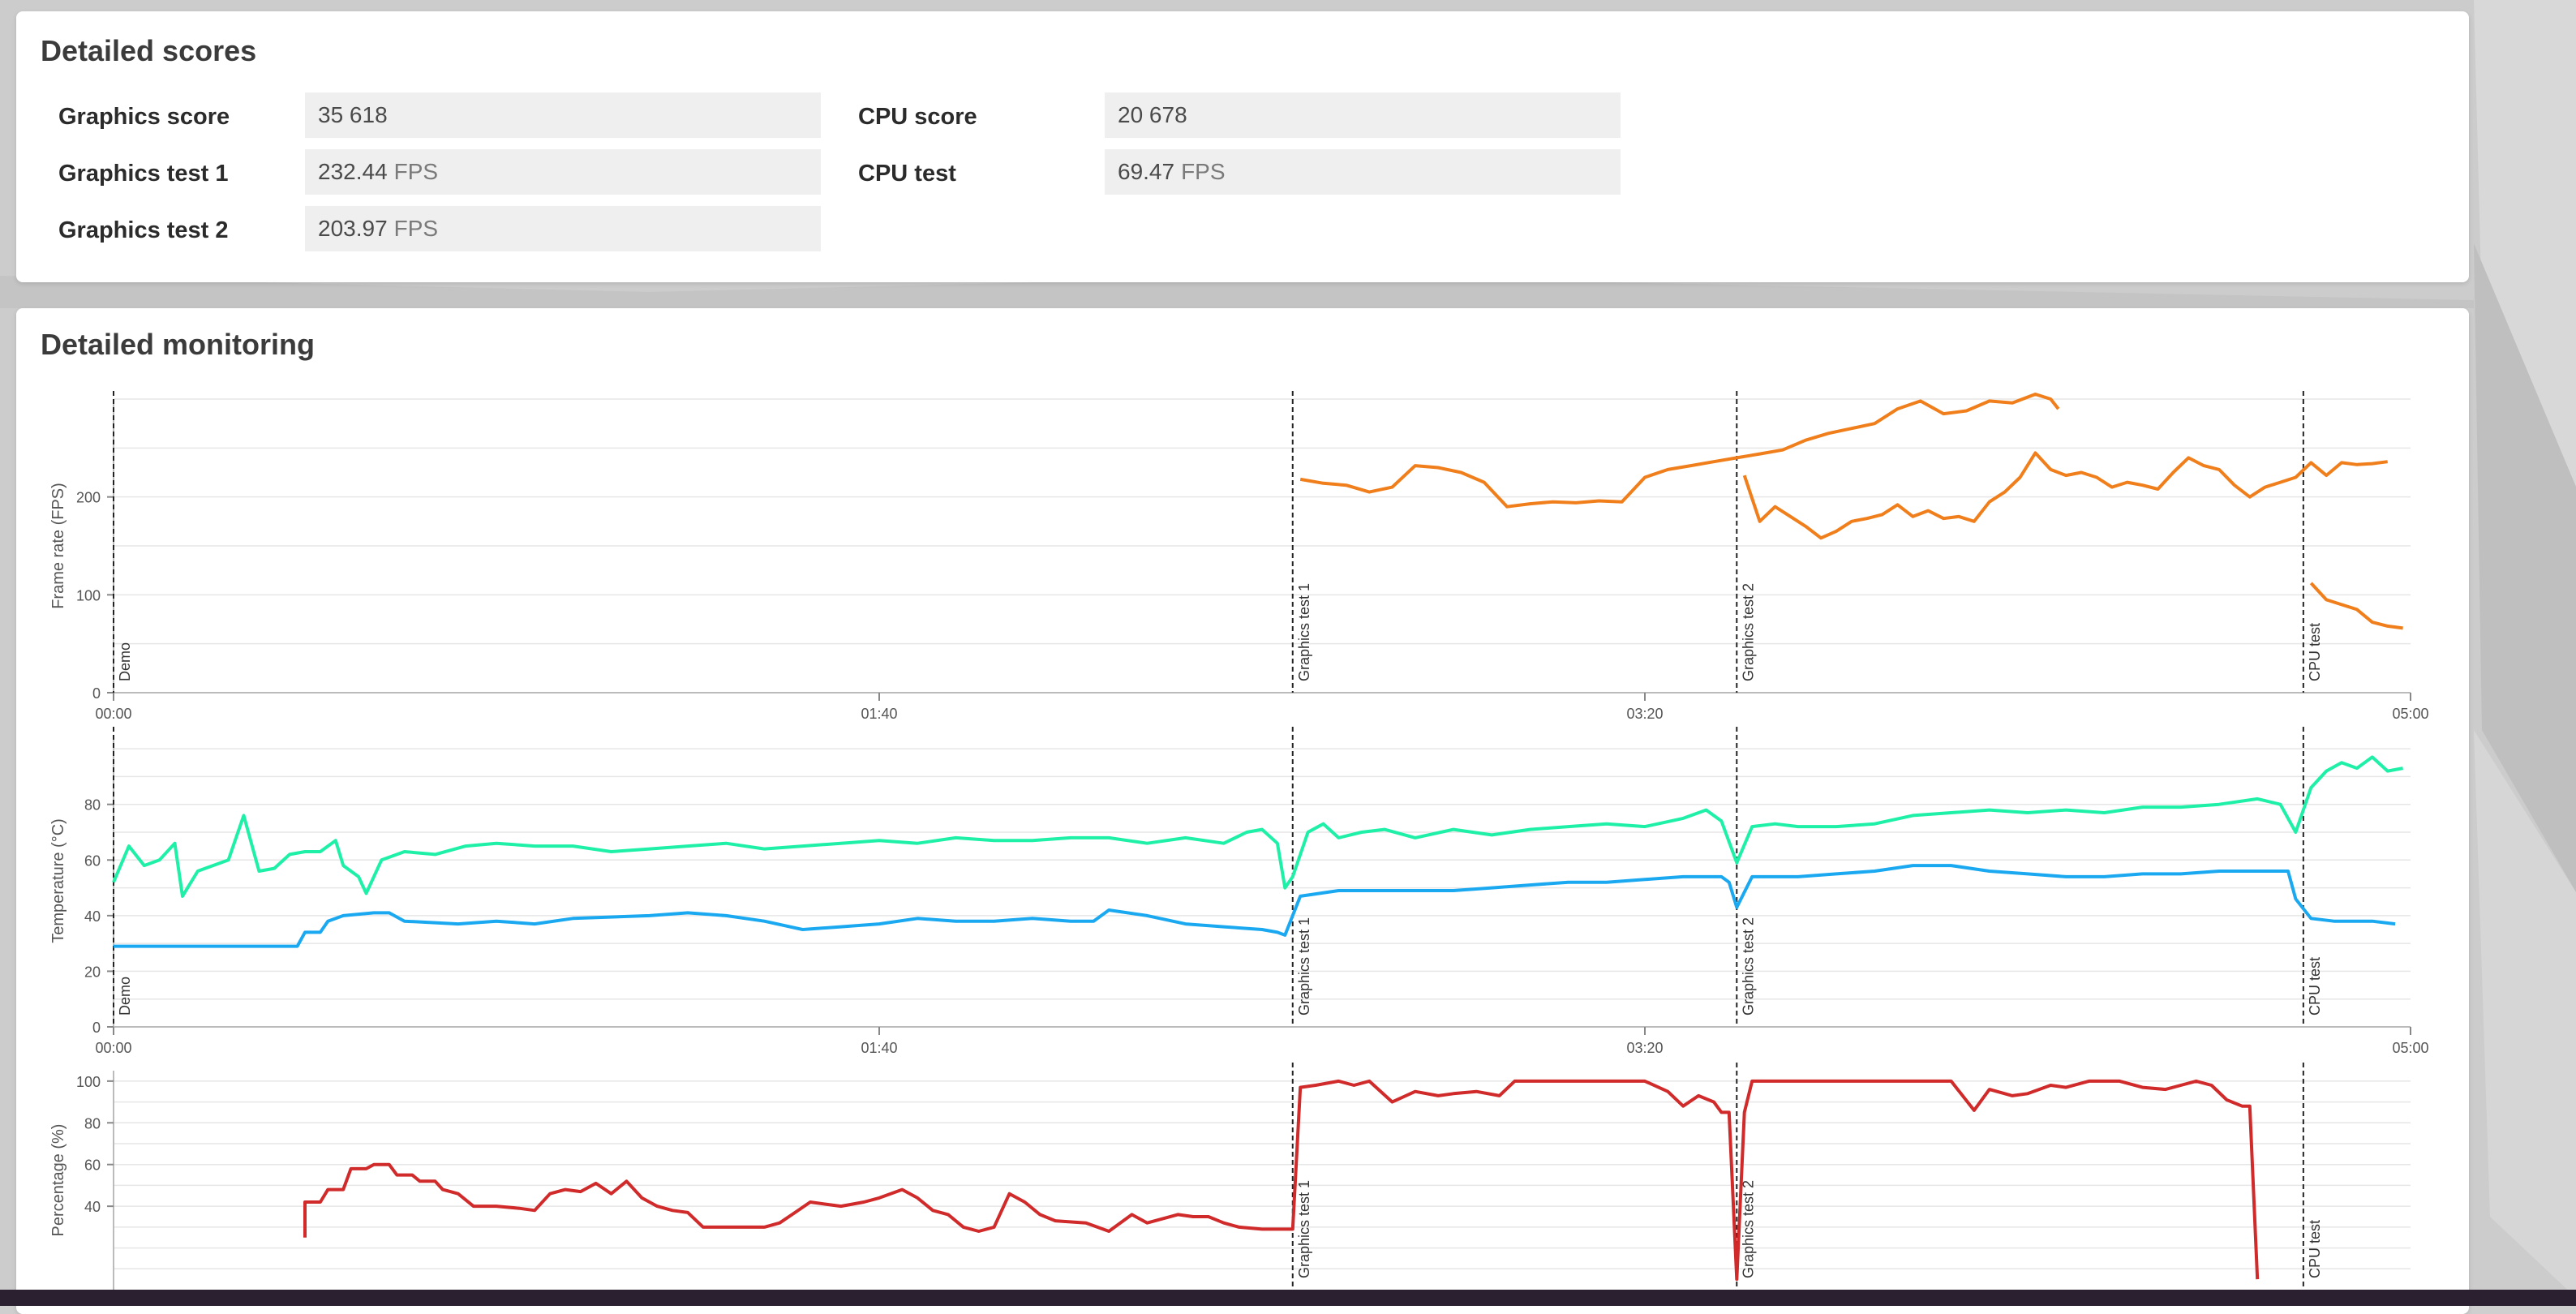 Image resolution: width=2576 pixels, height=1314 pixels. I want to click on chart1-x-tick-label: 00:00, so click(113, 1048).